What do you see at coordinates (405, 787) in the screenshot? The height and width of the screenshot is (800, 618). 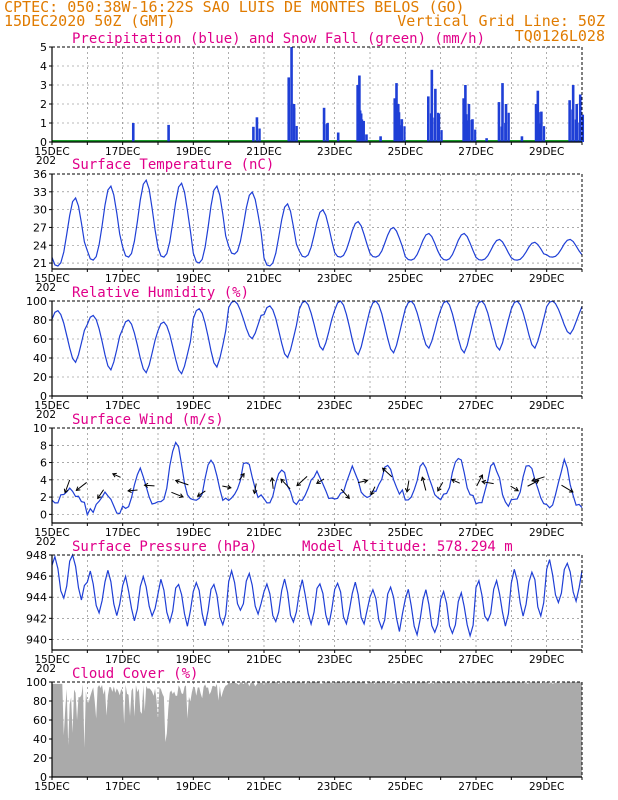 I see `cloud-xtick-label: 25DEC` at bounding box center [405, 787].